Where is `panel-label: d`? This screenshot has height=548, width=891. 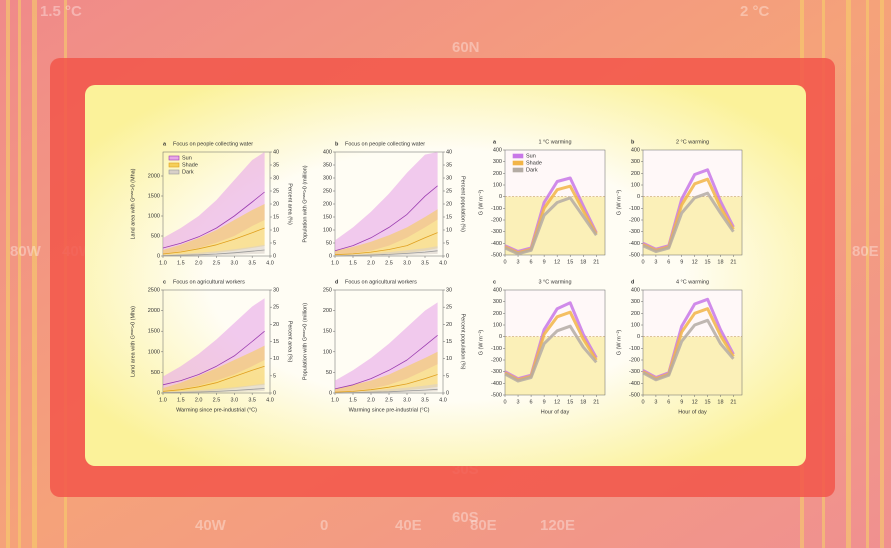 panel-label: d is located at coordinates (632, 282).